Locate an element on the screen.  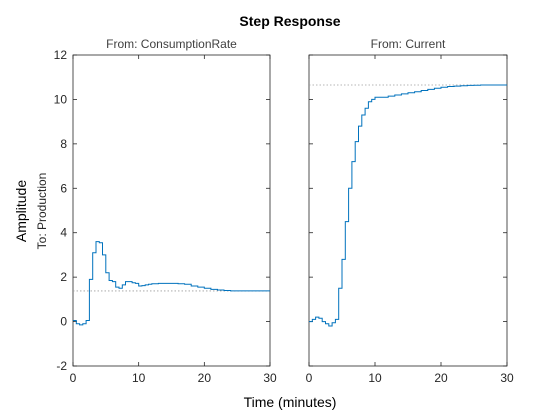
chart-title: Step Response is located at coordinates (289, 21).